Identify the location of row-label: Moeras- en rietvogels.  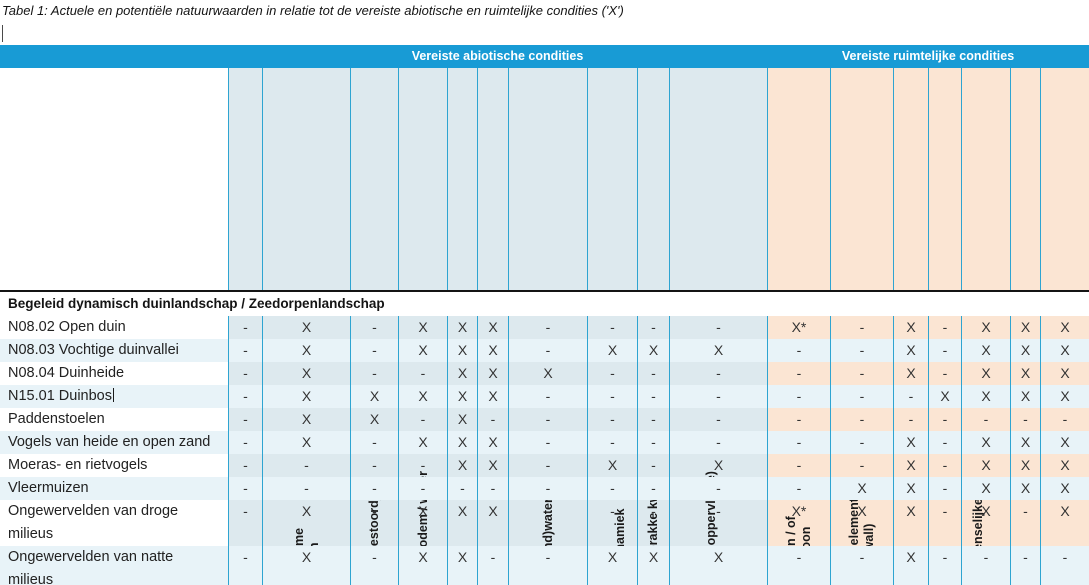
(114, 465).